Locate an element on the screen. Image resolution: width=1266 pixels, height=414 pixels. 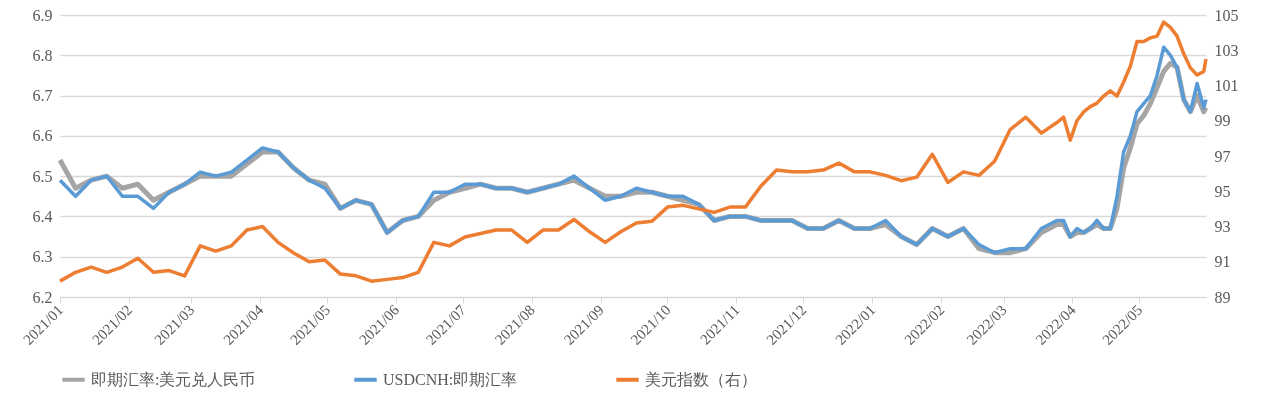
y2-tick-label: 97 is located at coordinates (1222, 156).